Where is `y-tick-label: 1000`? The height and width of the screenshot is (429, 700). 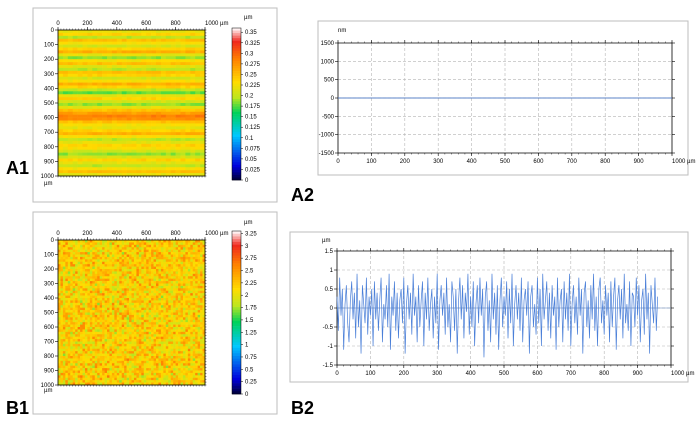
y-tick-label: 1000 is located at coordinates (48, 177).